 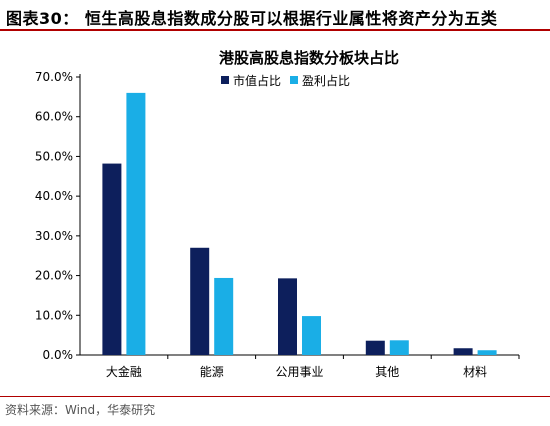 I want to click on y-tick-label: 10.0%, so click(x=54, y=315).